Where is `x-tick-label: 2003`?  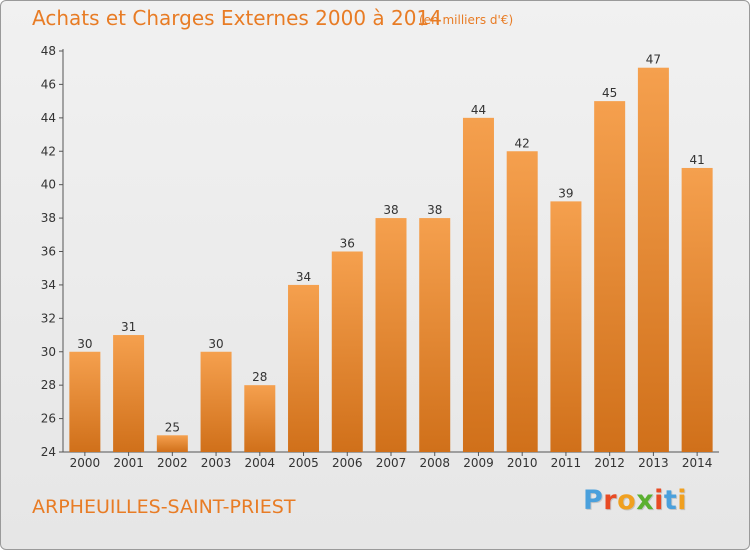
x-tick-label: 2003 is located at coordinates (216, 463).